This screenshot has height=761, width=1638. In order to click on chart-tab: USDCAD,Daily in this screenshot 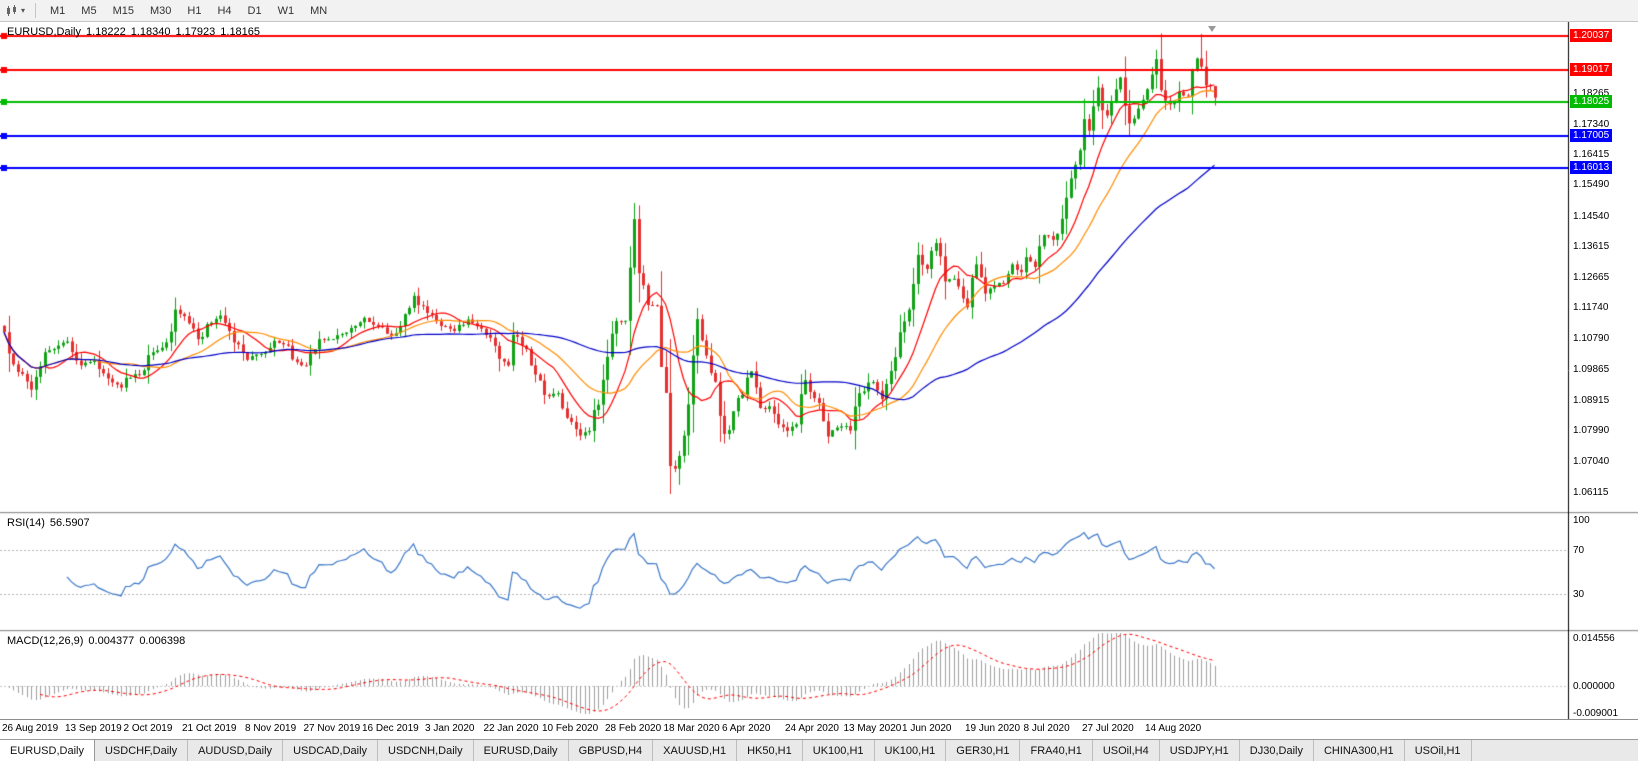, I will do `click(331, 750)`.